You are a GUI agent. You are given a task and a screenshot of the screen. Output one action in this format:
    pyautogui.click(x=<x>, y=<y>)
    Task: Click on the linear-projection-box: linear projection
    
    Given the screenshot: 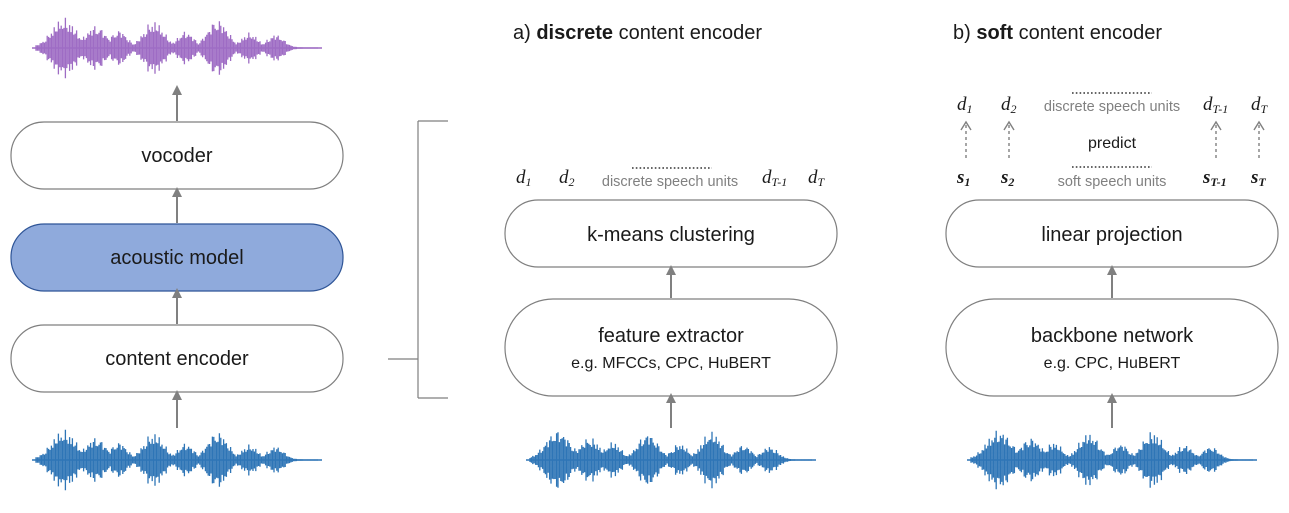 What is the action you would take?
    pyautogui.click(x=1112, y=233)
    